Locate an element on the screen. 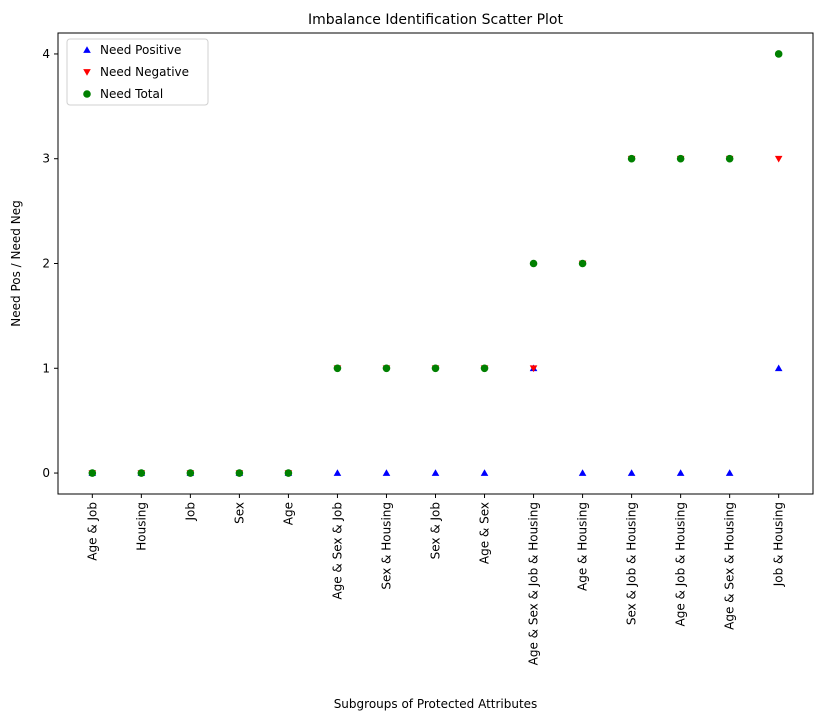 This screenshot has height=721, width=833. x-tick-label: Sex is located at coordinates (239, 513).